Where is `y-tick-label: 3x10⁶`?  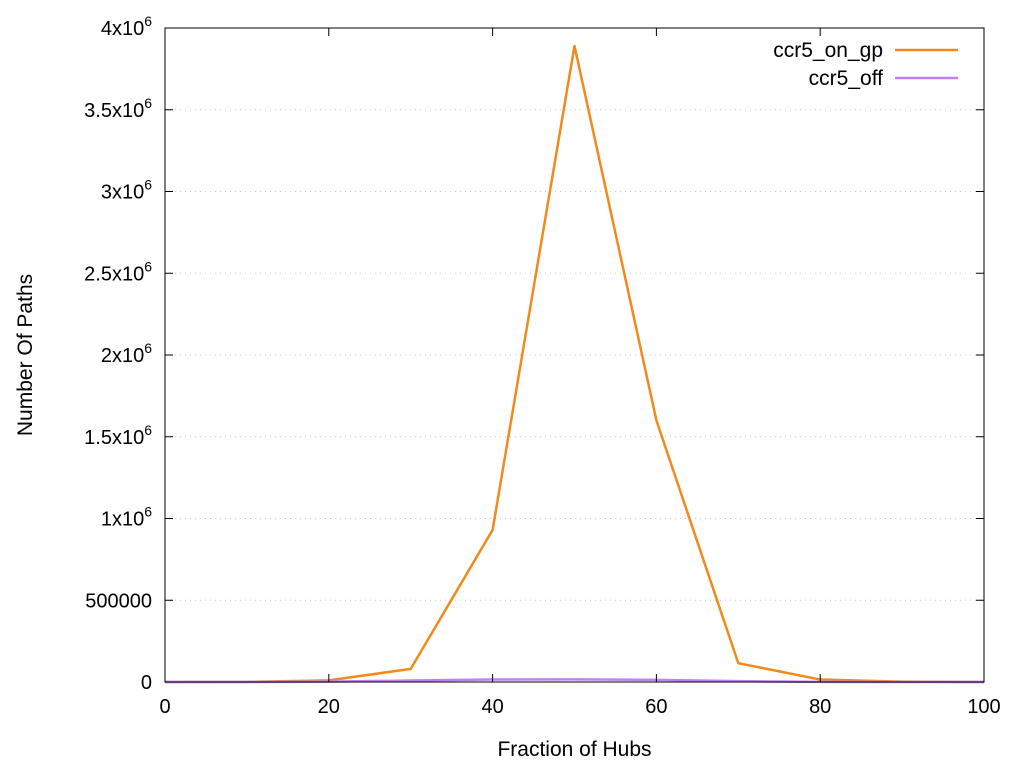 y-tick-label: 3x10⁶ is located at coordinates (126, 190).